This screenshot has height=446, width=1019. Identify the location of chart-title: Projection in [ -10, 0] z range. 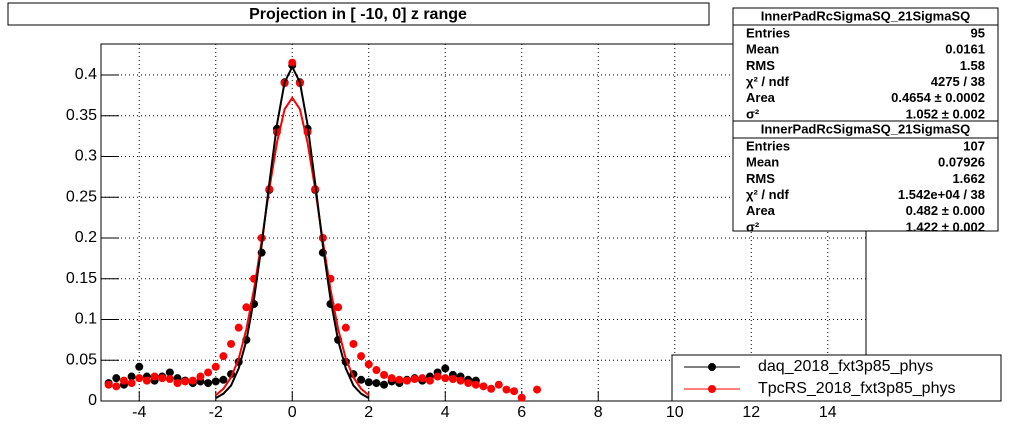
(358, 14).